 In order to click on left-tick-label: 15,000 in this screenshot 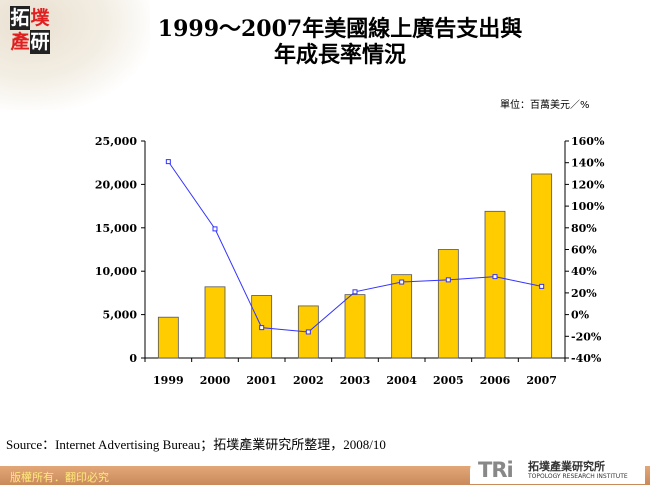, I will do `click(116, 228)`.